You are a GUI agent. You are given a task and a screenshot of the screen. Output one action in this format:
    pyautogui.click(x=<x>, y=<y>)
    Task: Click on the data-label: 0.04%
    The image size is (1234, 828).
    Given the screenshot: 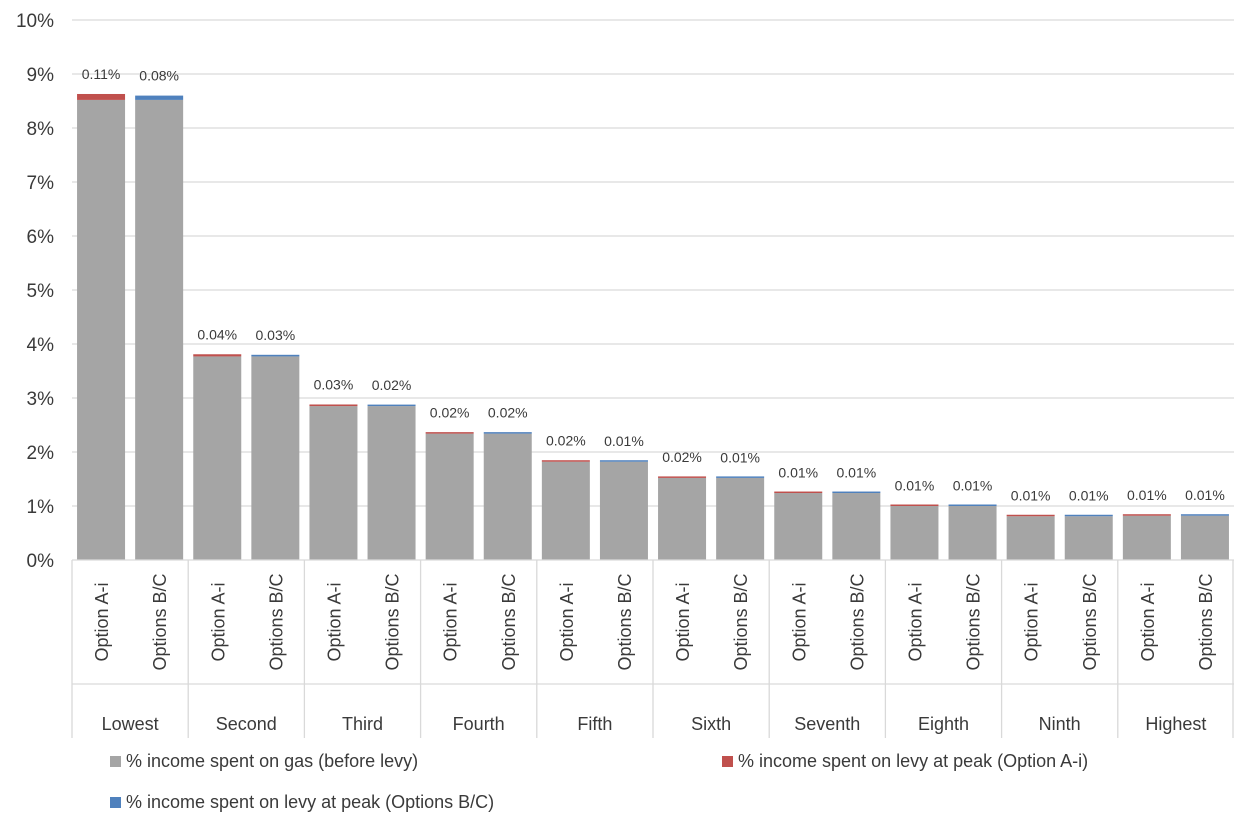 What is the action you would take?
    pyautogui.click(x=217, y=334)
    